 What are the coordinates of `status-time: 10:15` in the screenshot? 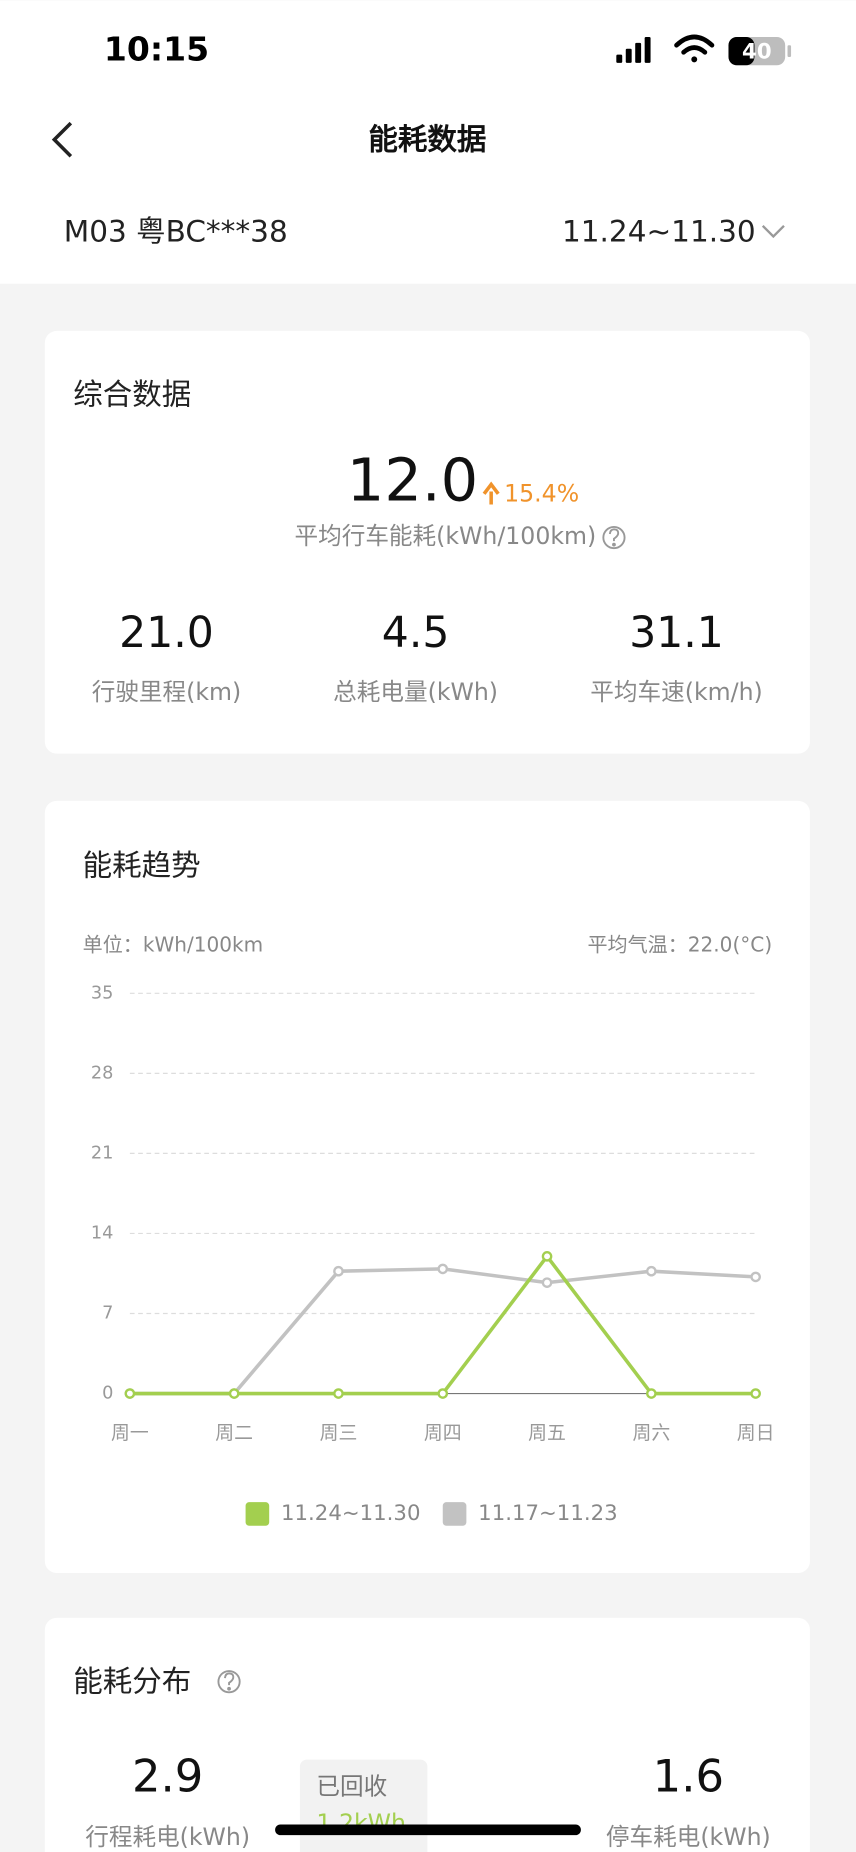 It's located at (156, 49).